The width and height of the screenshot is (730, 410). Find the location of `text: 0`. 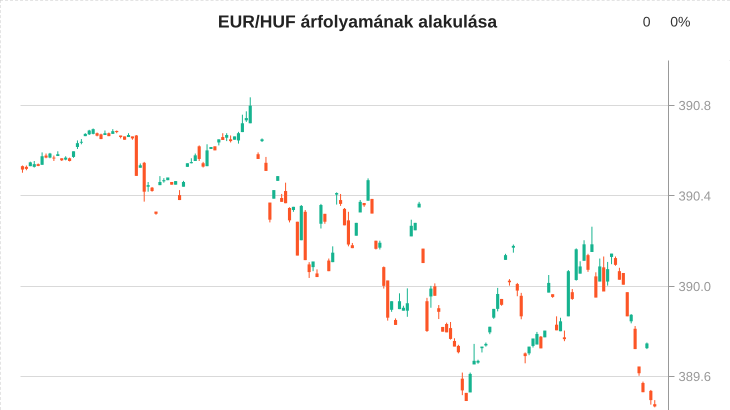

text: 0 is located at coordinates (646, 22).